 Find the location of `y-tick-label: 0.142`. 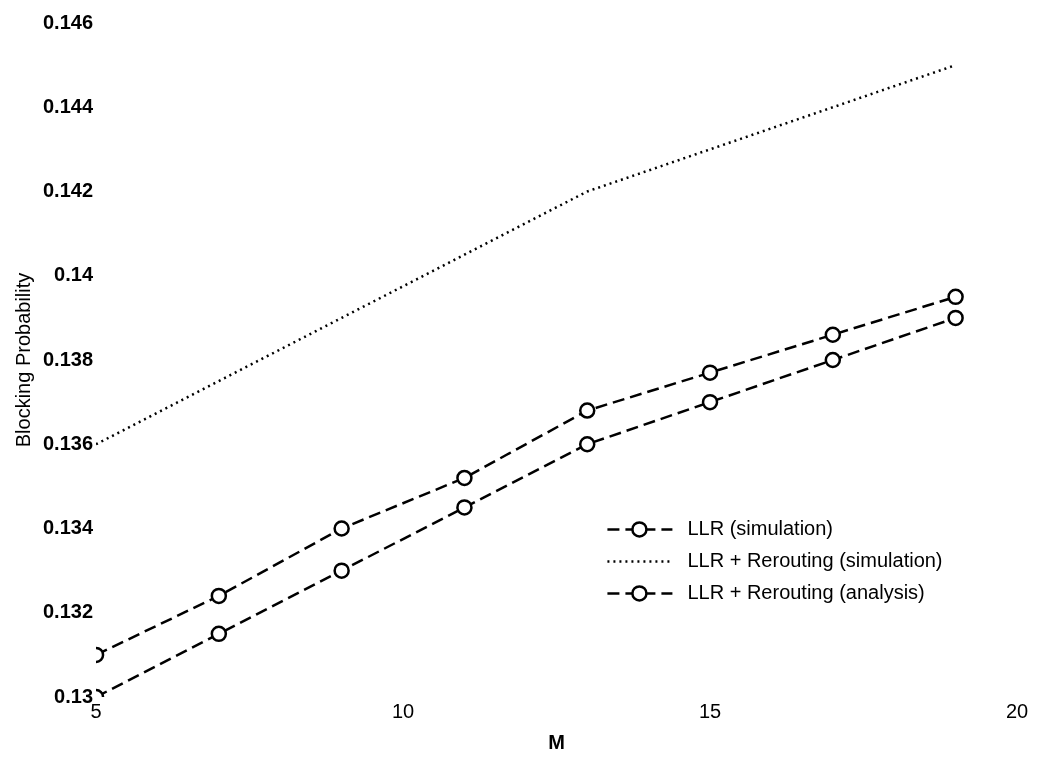

y-tick-label: 0.142 is located at coordinates (68, 190).